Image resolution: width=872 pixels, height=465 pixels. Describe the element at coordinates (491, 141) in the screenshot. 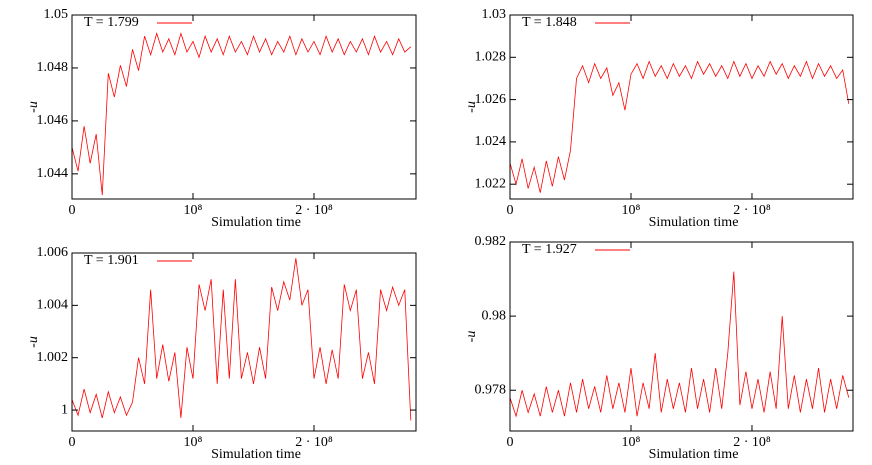

I see `y-tick-label: 1.024` at that location.